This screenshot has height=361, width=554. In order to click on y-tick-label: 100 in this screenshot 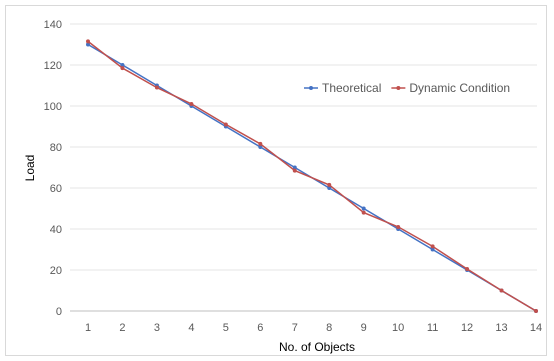, I will do `click(53, 107)`.